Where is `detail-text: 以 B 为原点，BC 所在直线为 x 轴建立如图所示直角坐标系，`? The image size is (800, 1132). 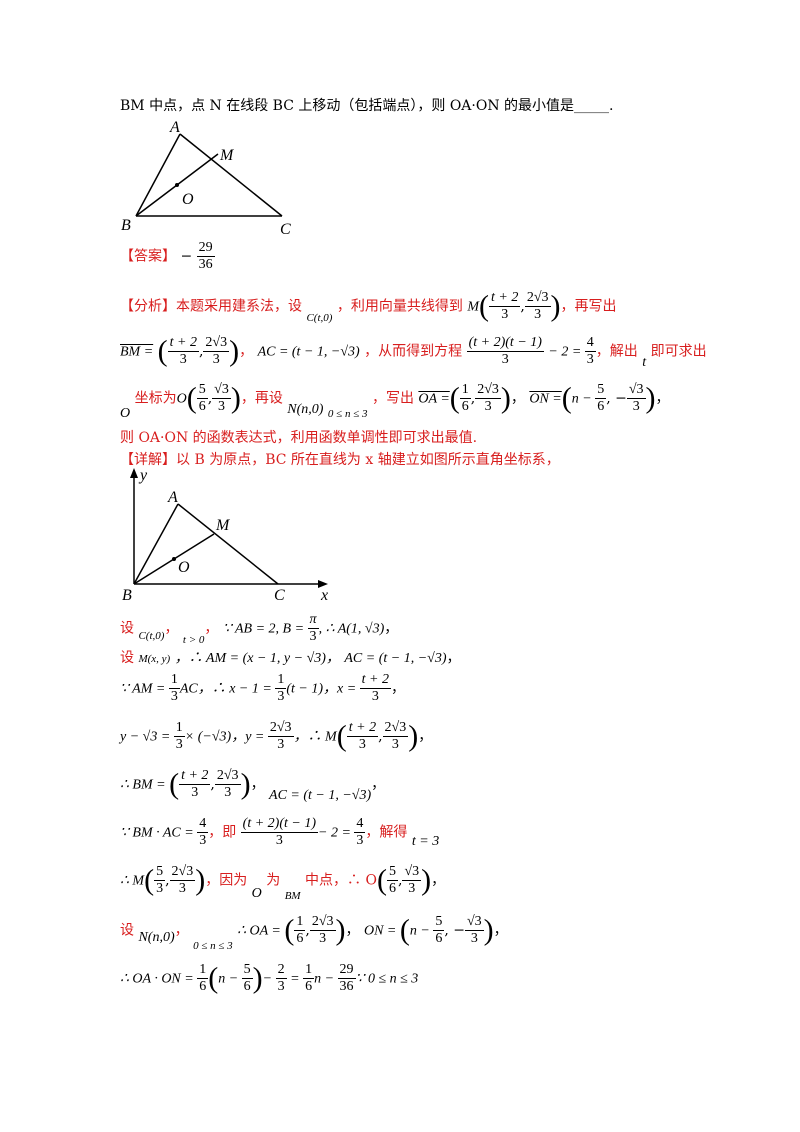
detail-text: 以 B 为原点，BC 所在直线为 x 轴建立如图所示直角坐标系， is located at coordinates (368, 460).